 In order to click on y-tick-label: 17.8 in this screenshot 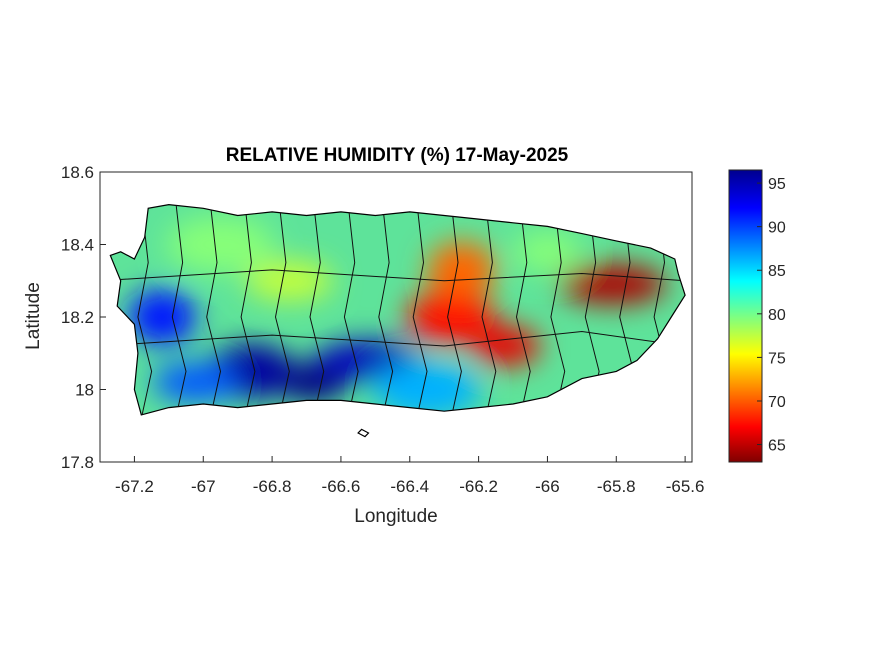, I will do `click(77, 462)`.